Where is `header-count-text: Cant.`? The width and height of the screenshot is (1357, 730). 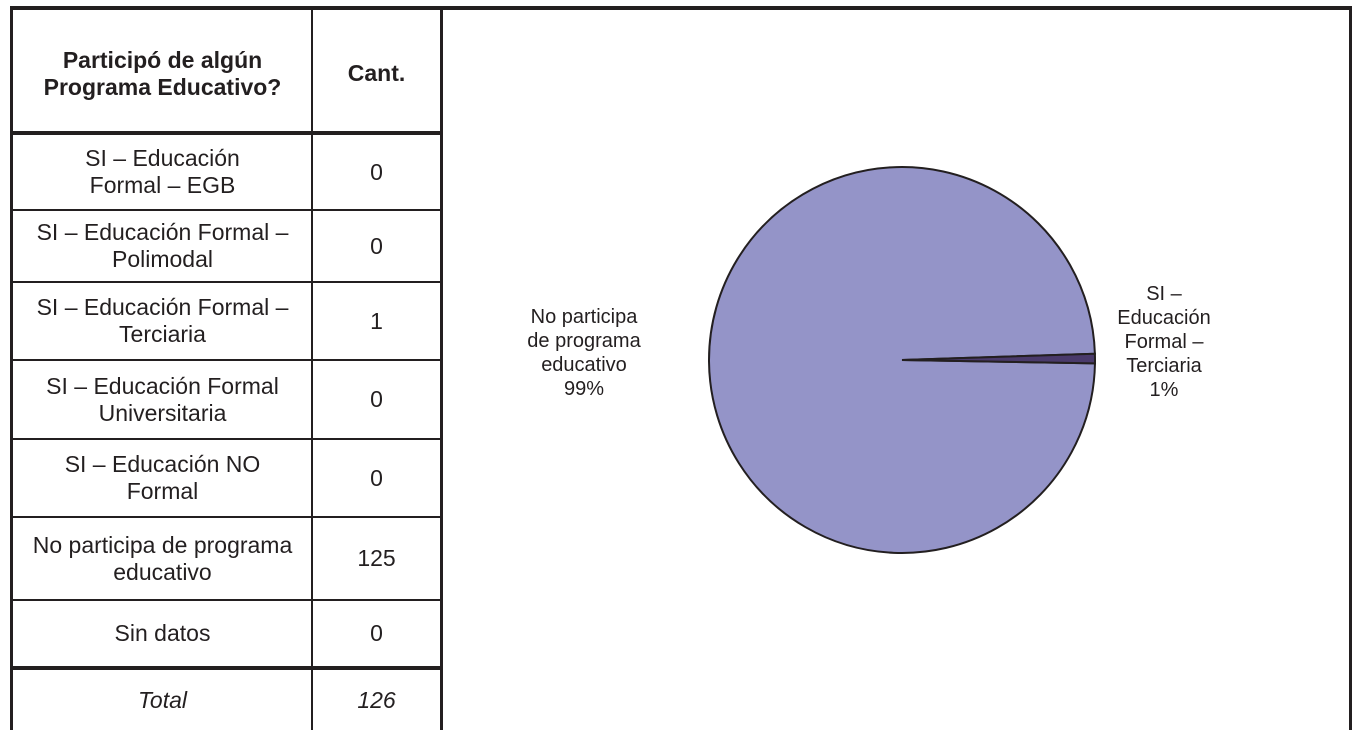
header-count-text: Cant. is located at coordinates (376, 73).